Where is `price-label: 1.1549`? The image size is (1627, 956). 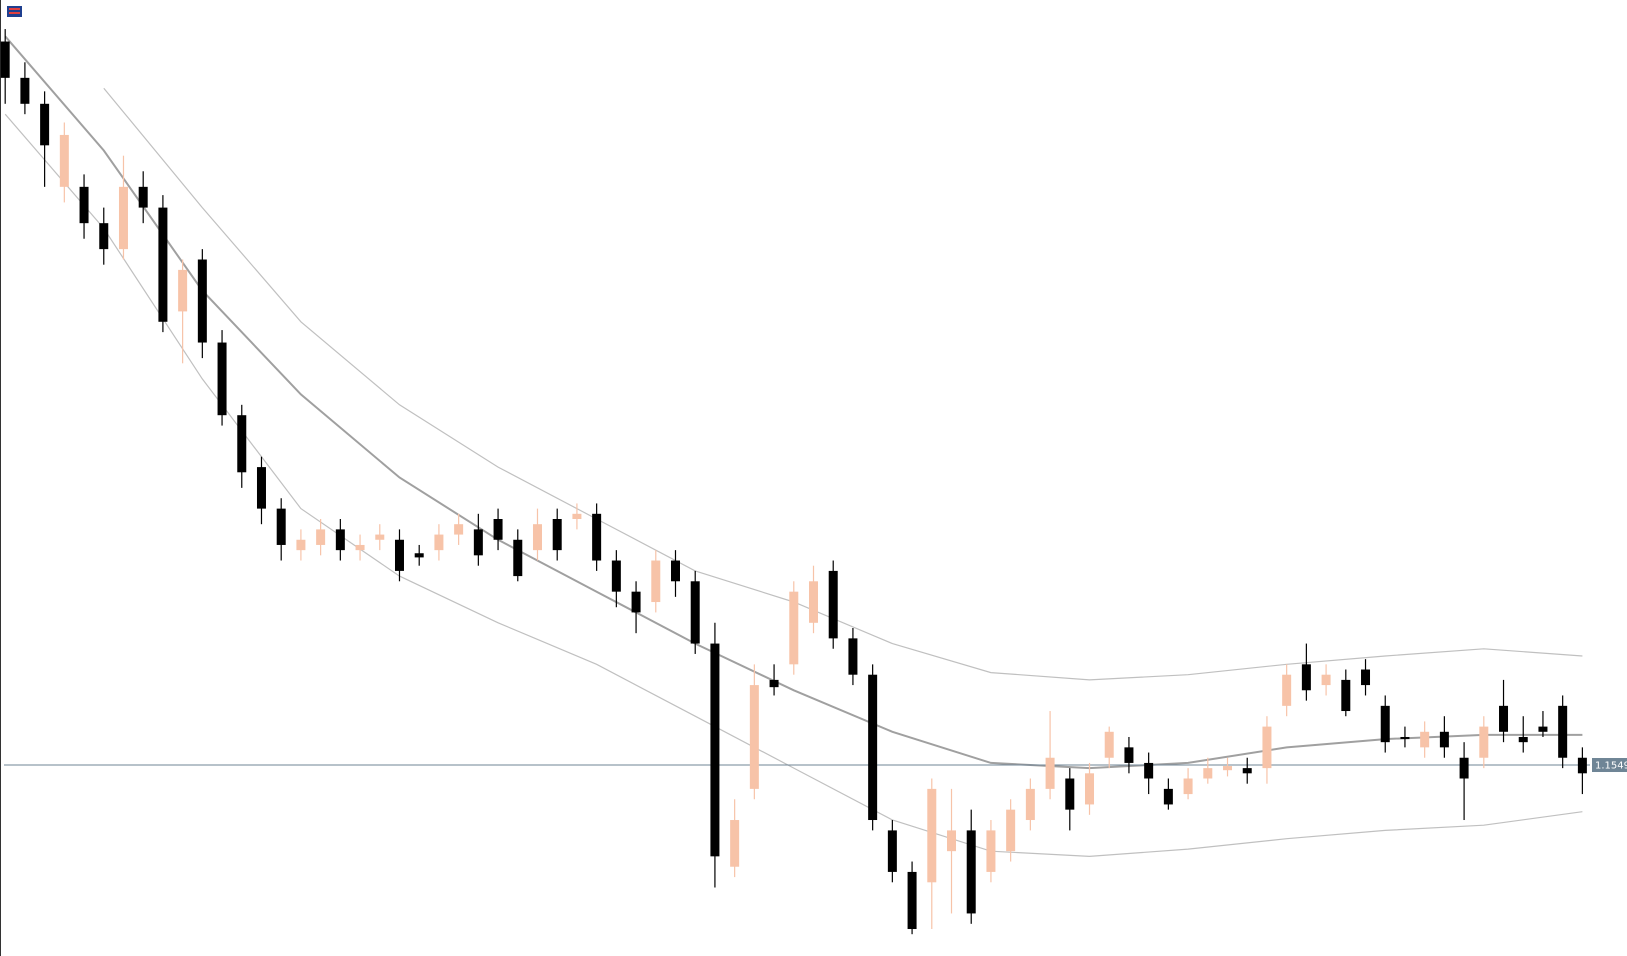 price-label: 1.1549 is located at coordinates (1611, 766).